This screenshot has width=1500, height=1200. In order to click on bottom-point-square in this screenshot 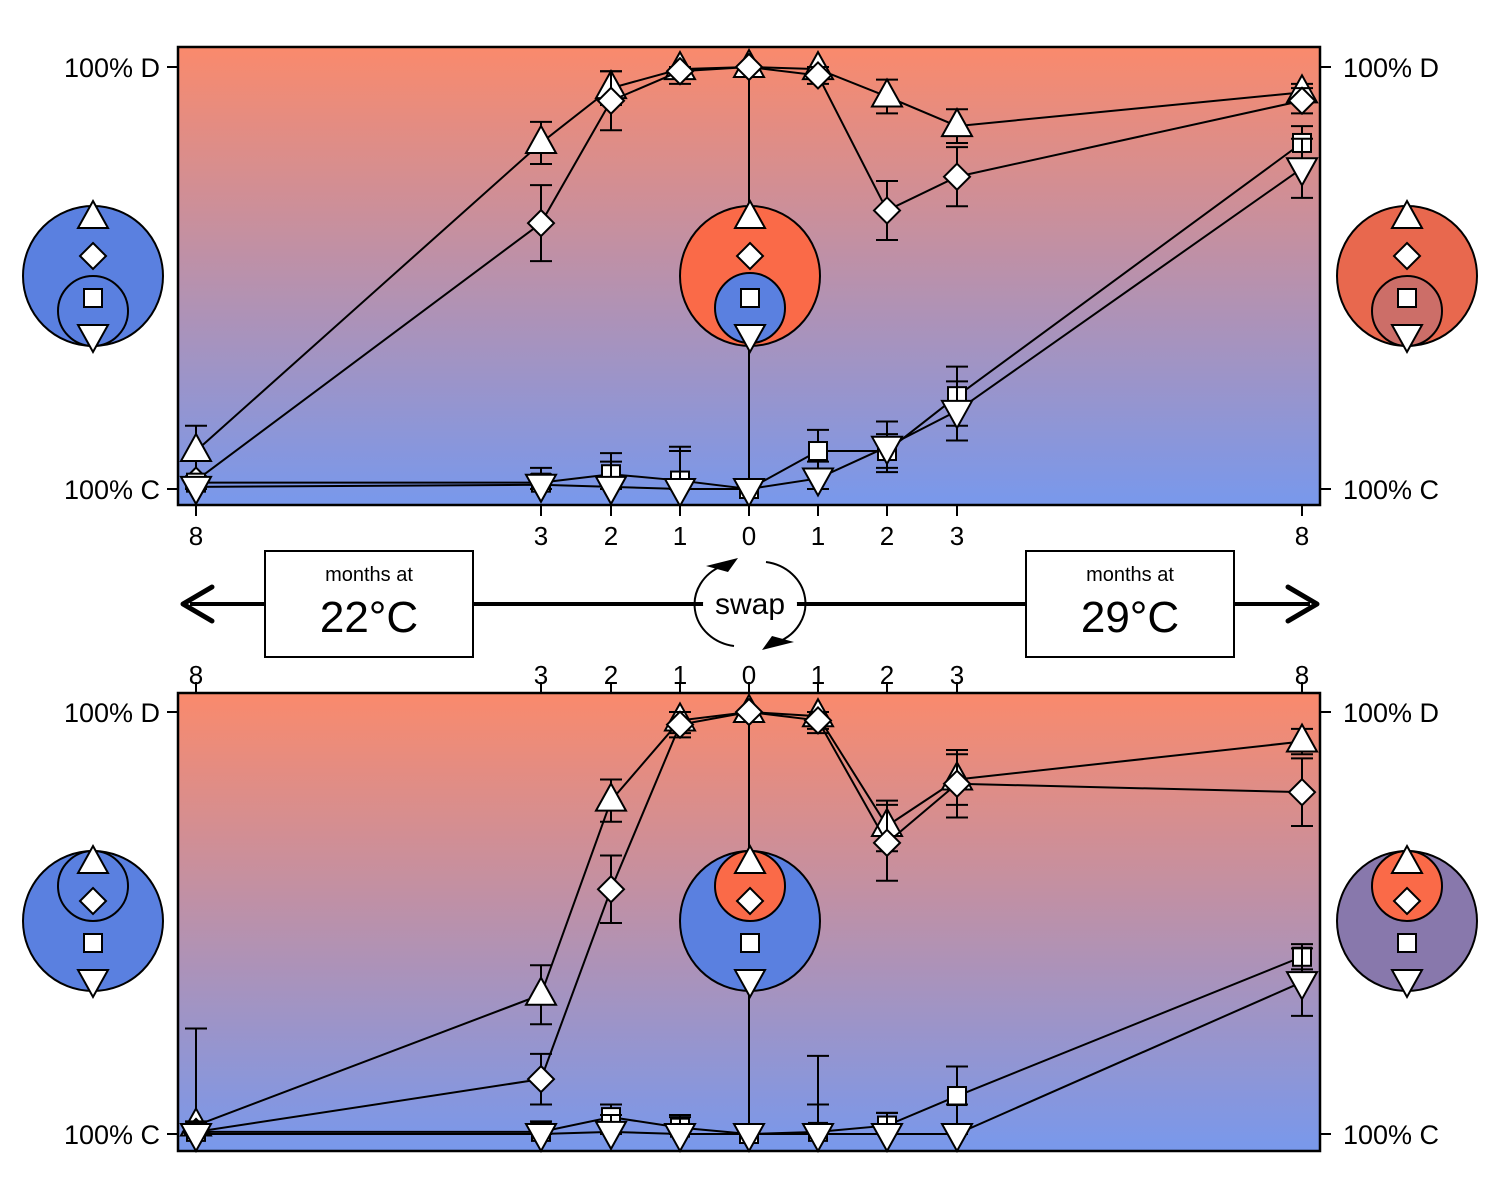, I will do `click(957, 1096)`.